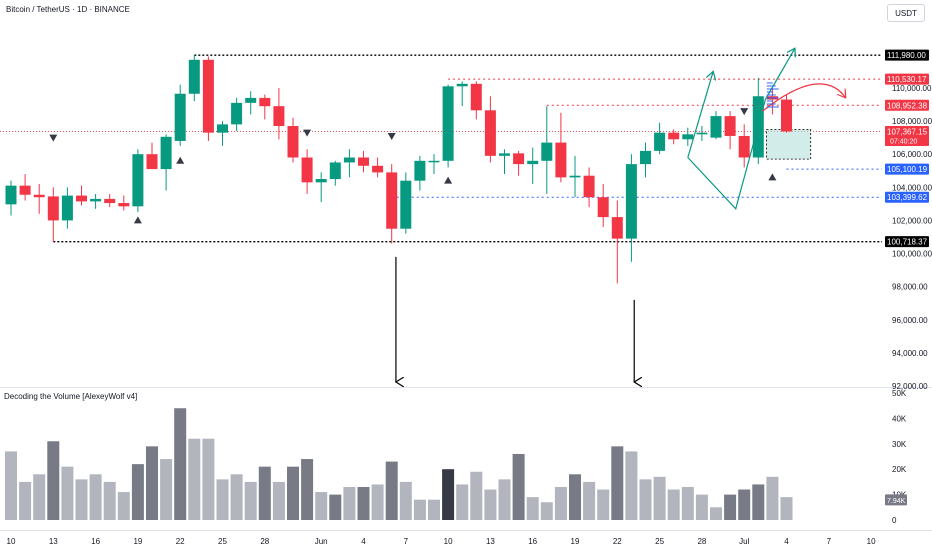  Describe the element at coordinates (804, 97) in the screenshot. I see `red-arc-arrow` at that location.